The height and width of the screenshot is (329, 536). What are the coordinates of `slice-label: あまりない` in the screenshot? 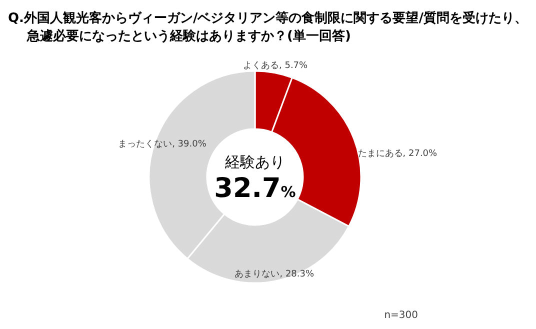 It's located at (257, 275).